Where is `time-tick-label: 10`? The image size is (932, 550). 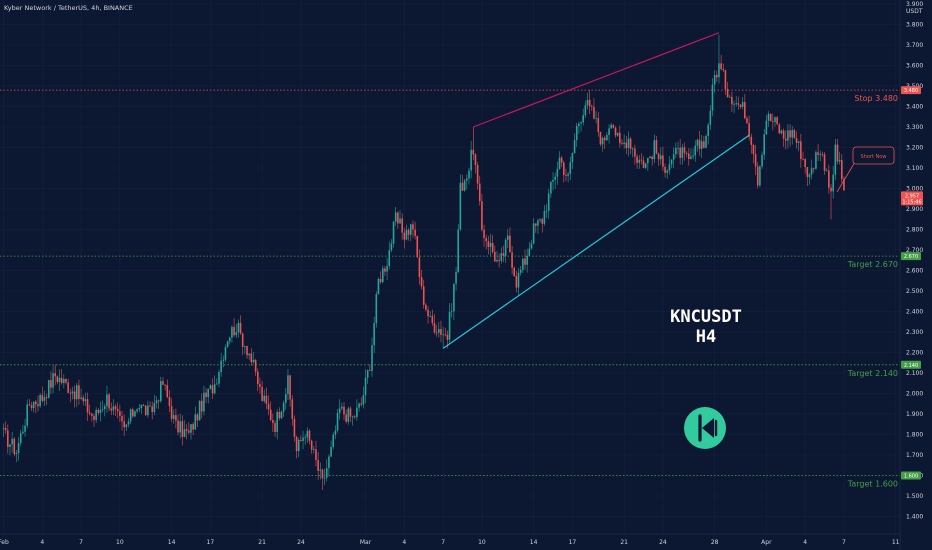
time-tick-label: 10 is located at coordinates (482, 542).